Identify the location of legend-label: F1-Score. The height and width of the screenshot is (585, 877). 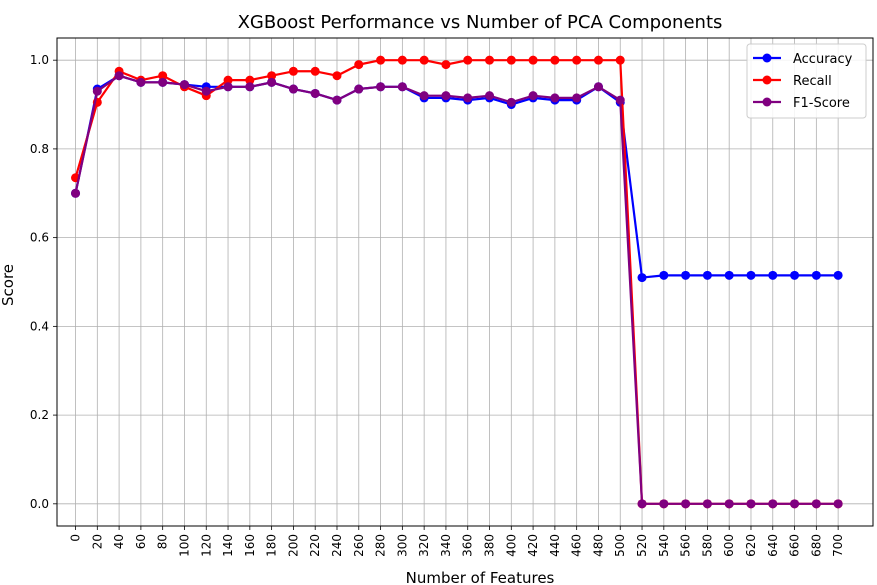
(821, 103).